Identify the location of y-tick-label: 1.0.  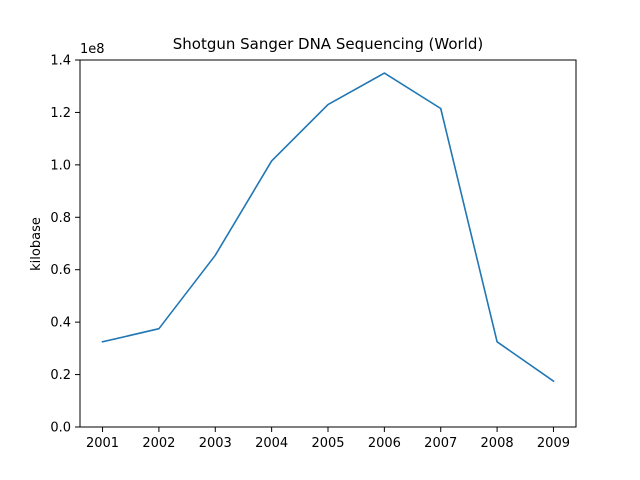
(60, 165).